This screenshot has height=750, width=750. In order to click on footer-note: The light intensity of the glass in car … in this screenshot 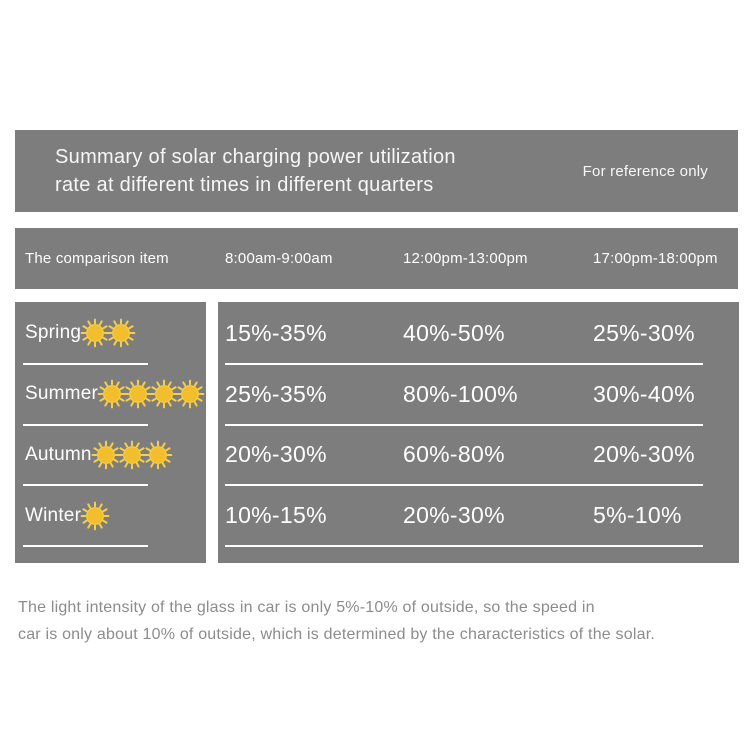, I will do `click(336, 621)`.